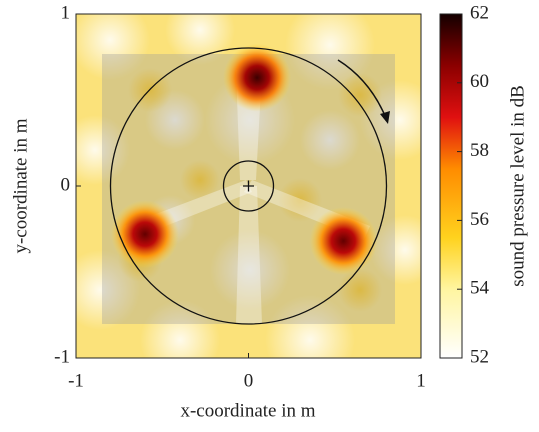 This screenshot has height=432, width=539. I want to click on x-axis-label: x-coordinate in m, so click(247, 410).